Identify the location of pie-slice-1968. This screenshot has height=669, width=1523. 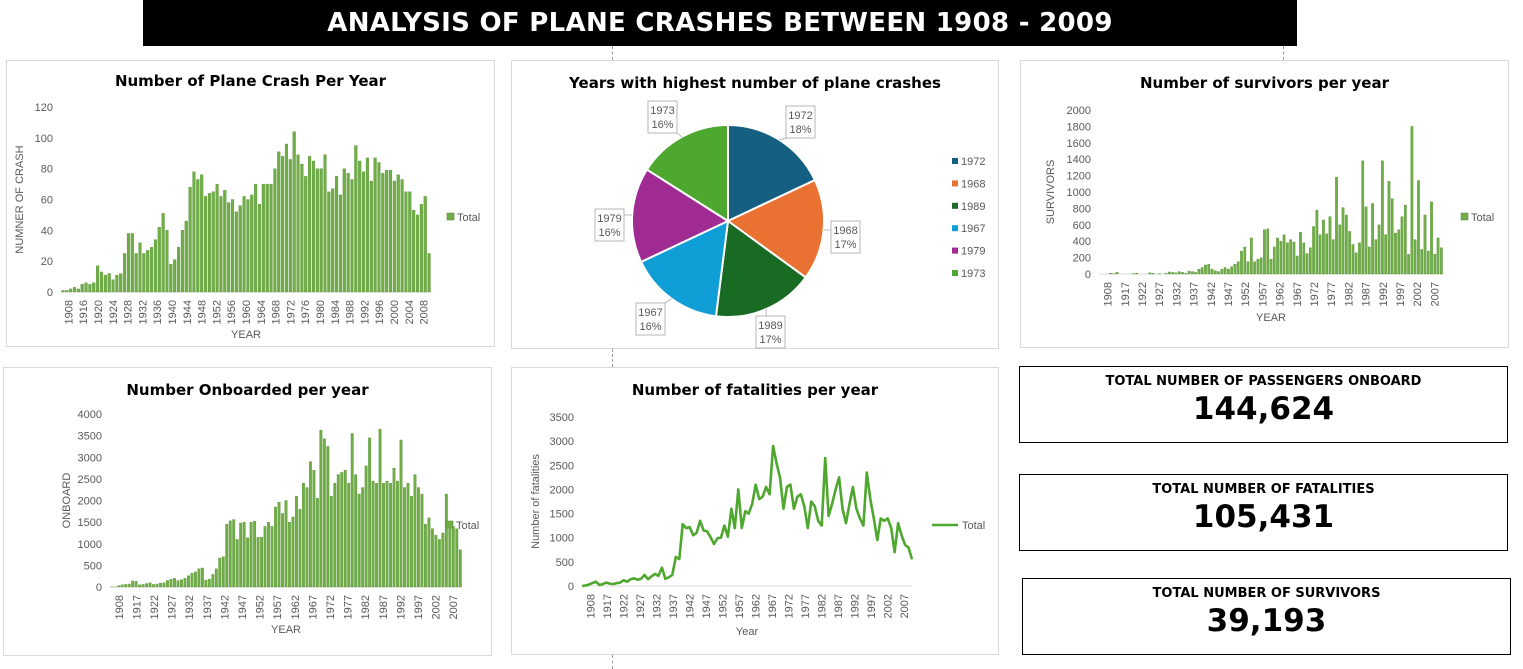
(775, 228).